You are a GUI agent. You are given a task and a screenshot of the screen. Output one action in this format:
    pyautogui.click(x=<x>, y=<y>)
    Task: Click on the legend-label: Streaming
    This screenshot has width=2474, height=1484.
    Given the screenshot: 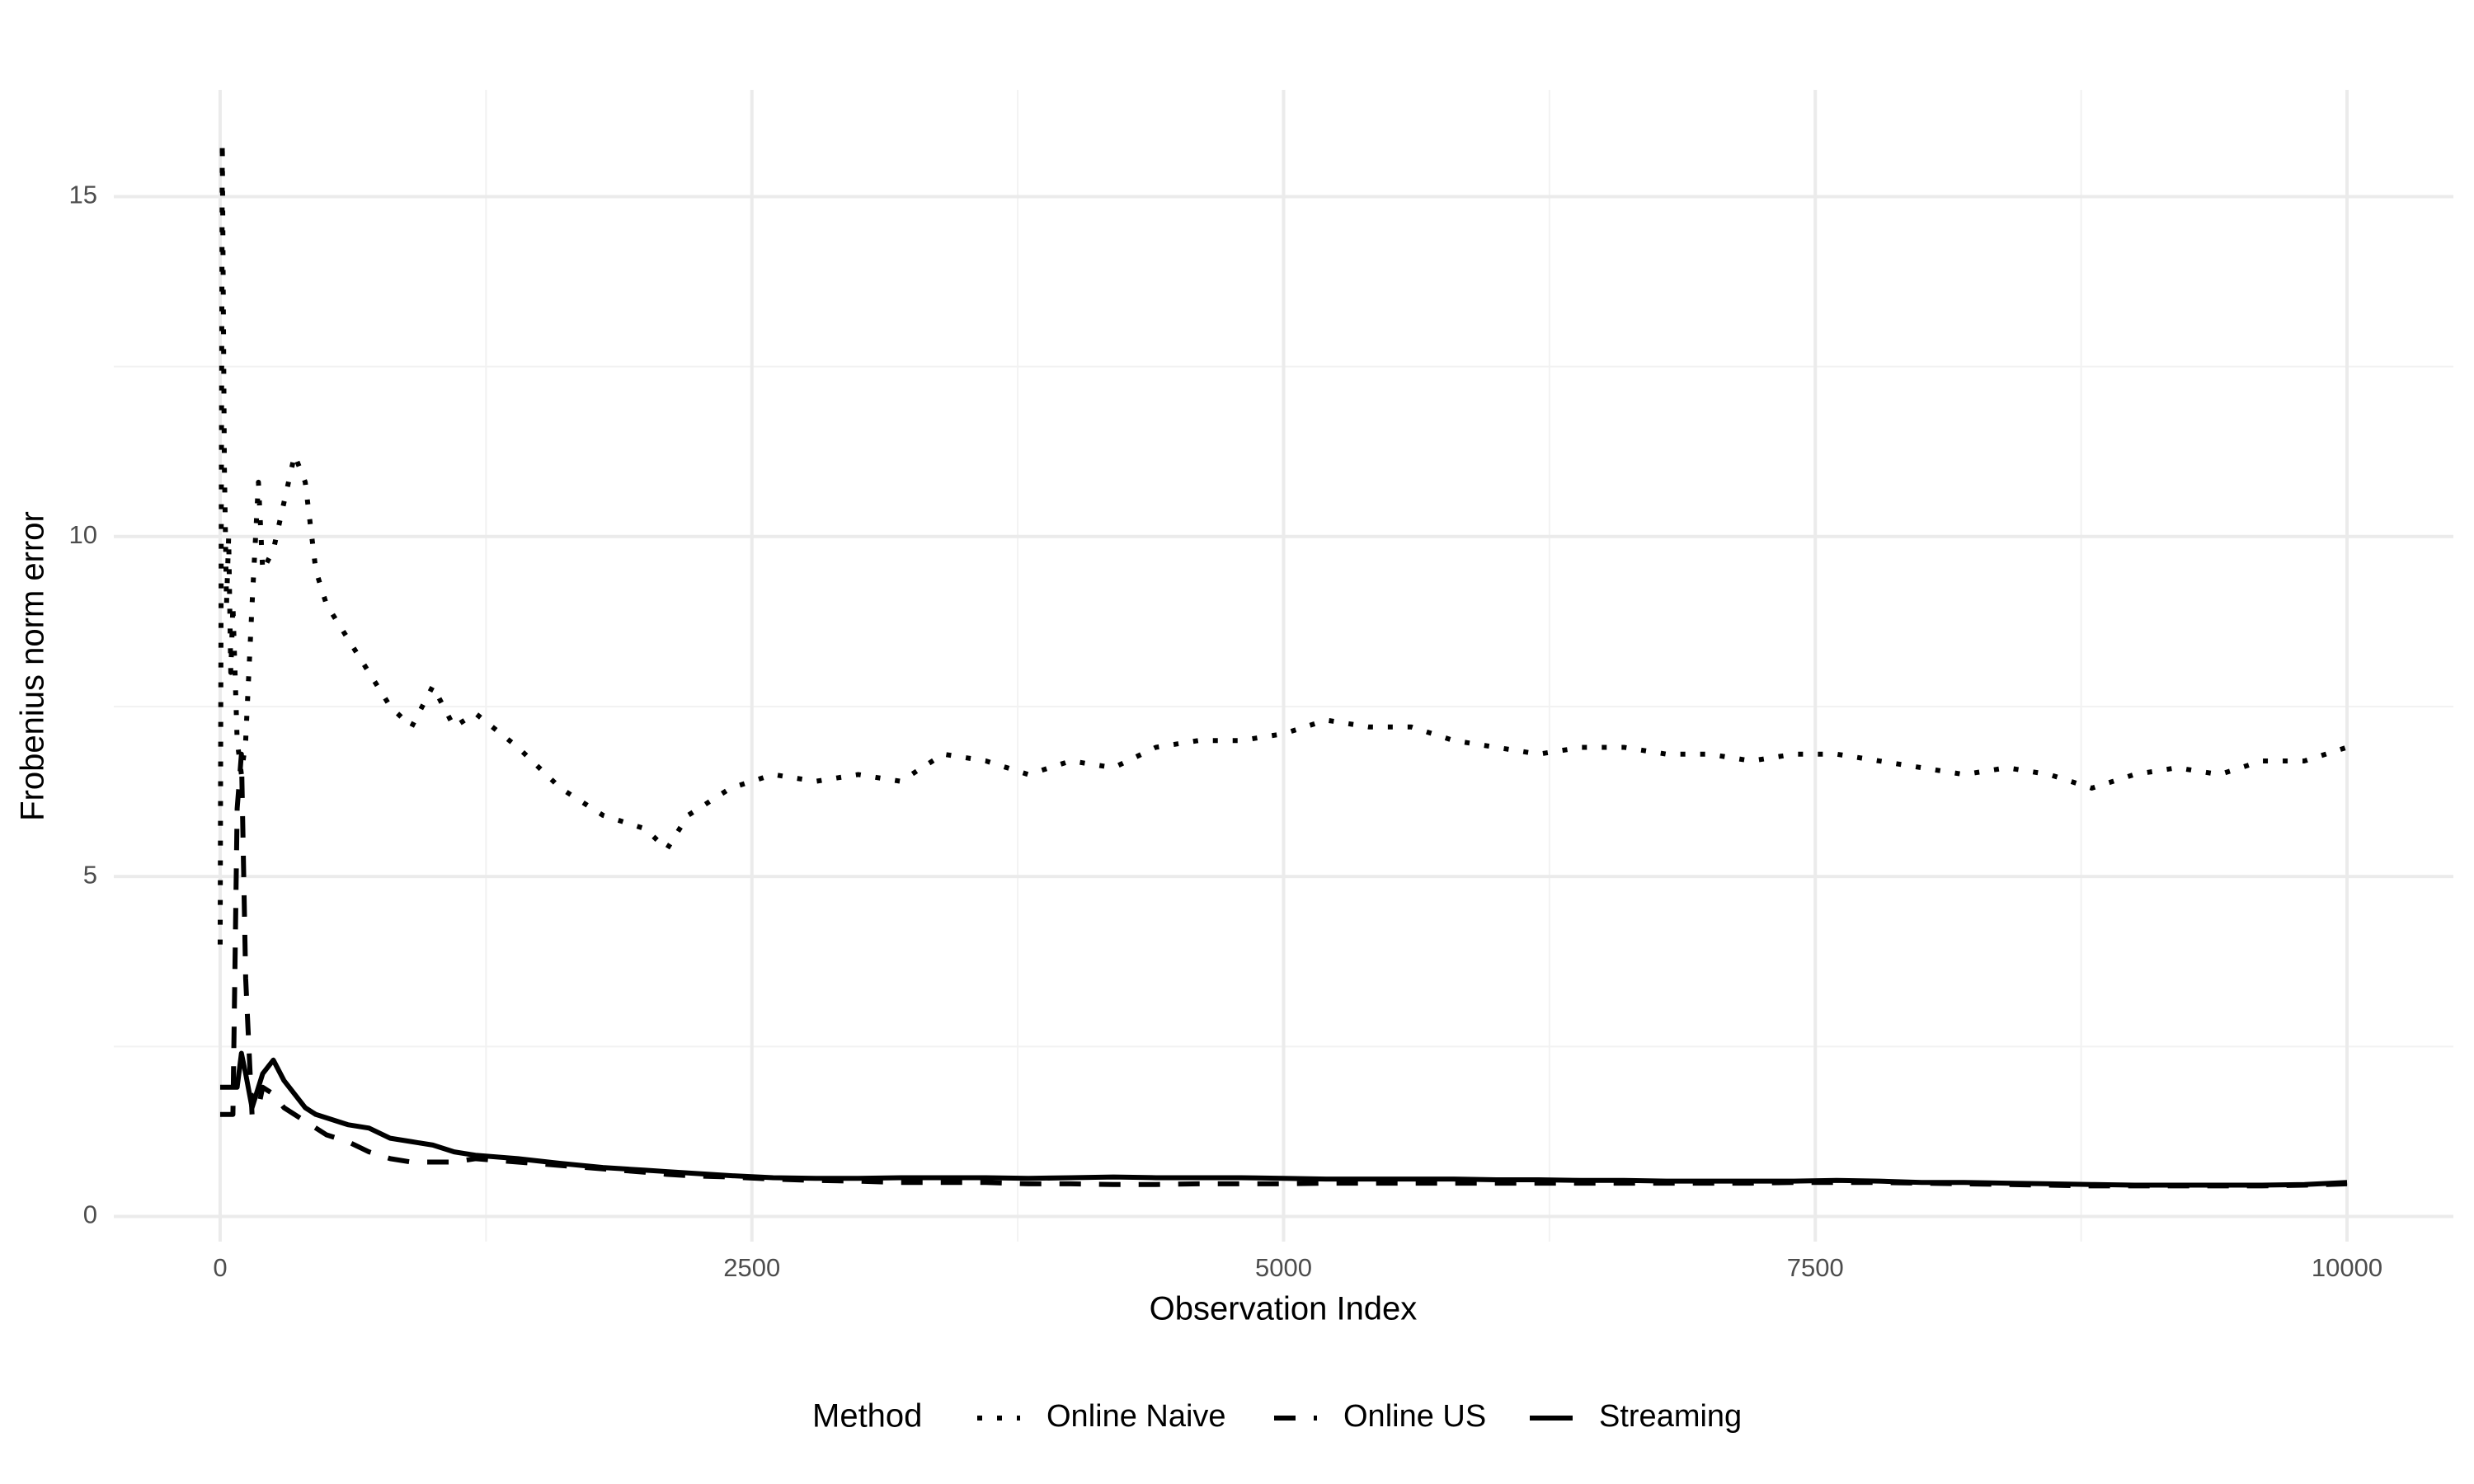 What is the action you would take?
    pyautogui.click(x=1670, y=1416)
    